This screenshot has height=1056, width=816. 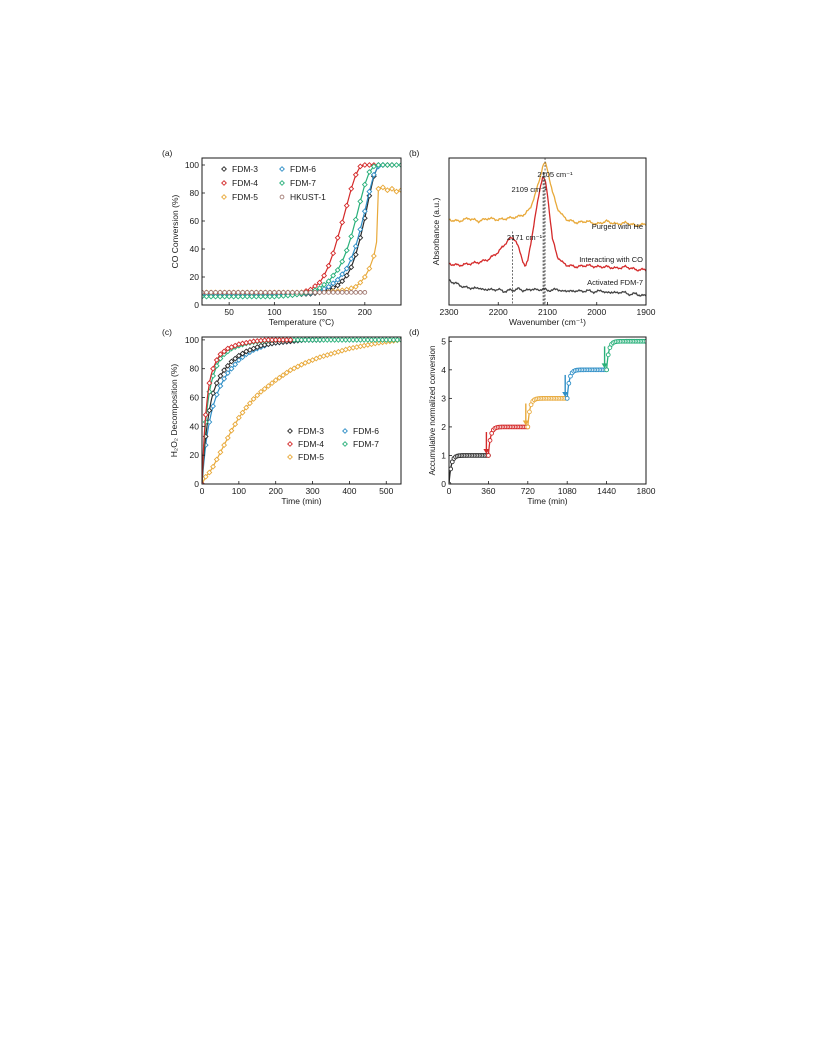 What do you see at coordinates (192, 165) in the screenshot?
I see `y-tick-label: 100` at bounding box center [192, 165].